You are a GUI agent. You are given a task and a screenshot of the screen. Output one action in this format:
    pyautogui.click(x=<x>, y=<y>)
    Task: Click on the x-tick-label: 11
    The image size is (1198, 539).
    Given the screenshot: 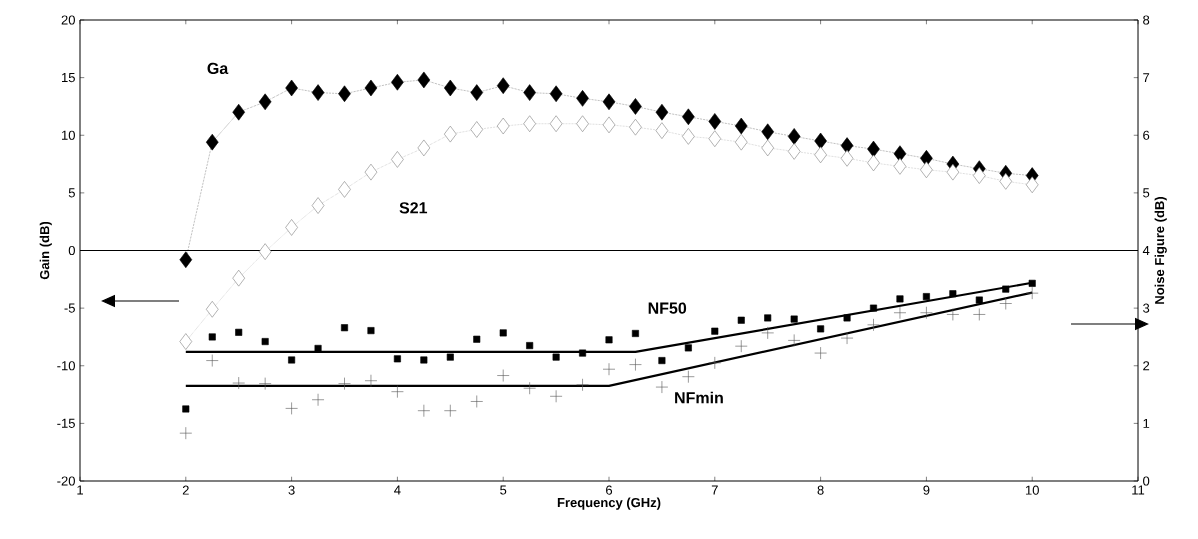 What is the action you would take?
    pyautogui.click(x=1138, y=490)
    